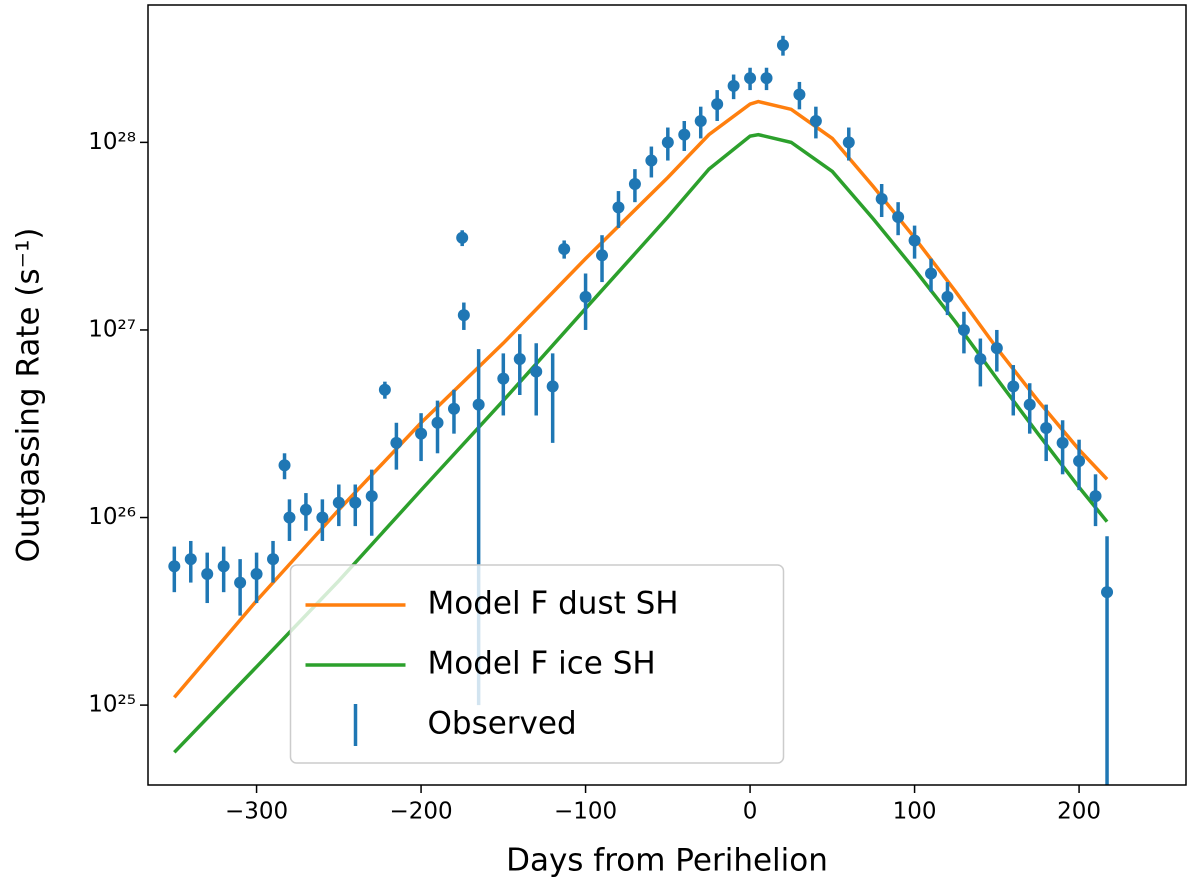 The width and height of the screenshot is (1200, 888). What do you see at coordinates (750, 812) in the screenshot?
I see `x-tick-label: 0` at bounding box center [750, 812].